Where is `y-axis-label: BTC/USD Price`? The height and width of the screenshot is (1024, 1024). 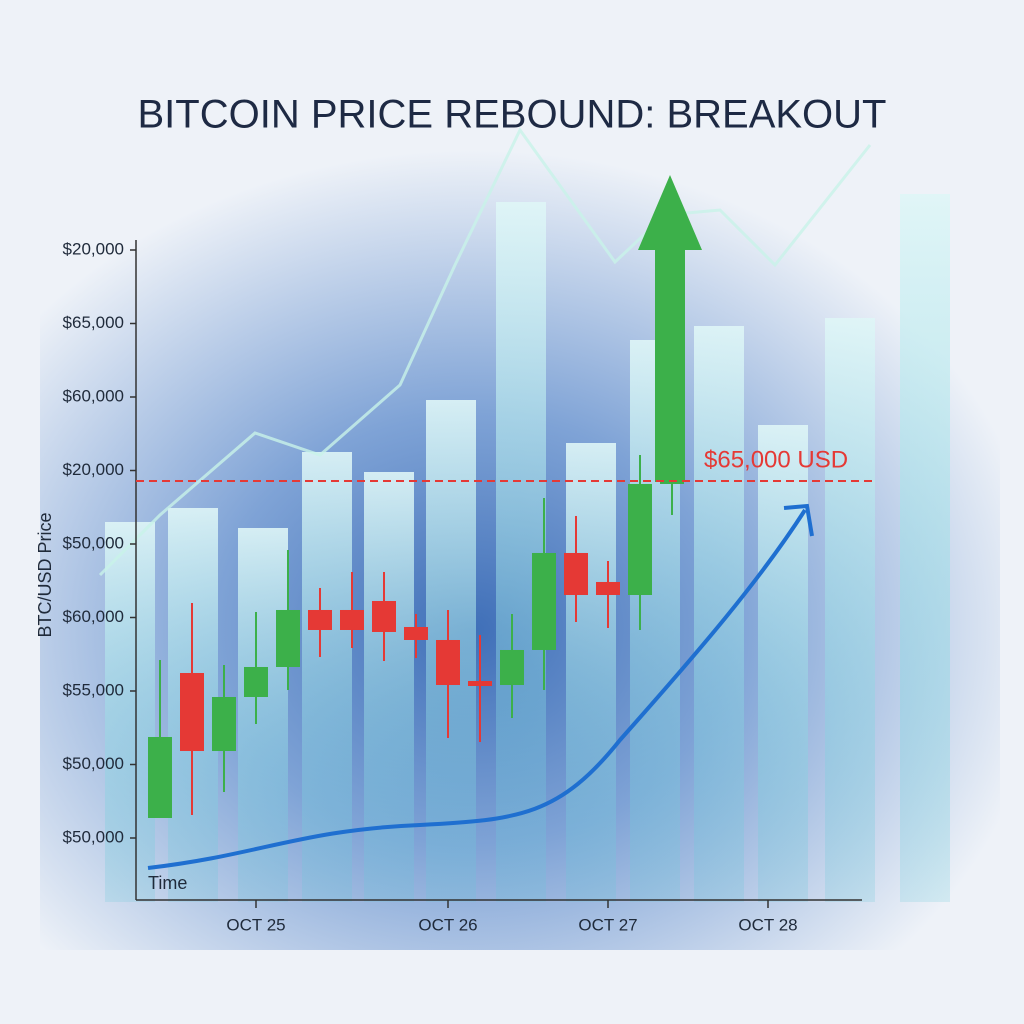 y-axis-label: BTC/USD Price is located at coordinates (45, 574).